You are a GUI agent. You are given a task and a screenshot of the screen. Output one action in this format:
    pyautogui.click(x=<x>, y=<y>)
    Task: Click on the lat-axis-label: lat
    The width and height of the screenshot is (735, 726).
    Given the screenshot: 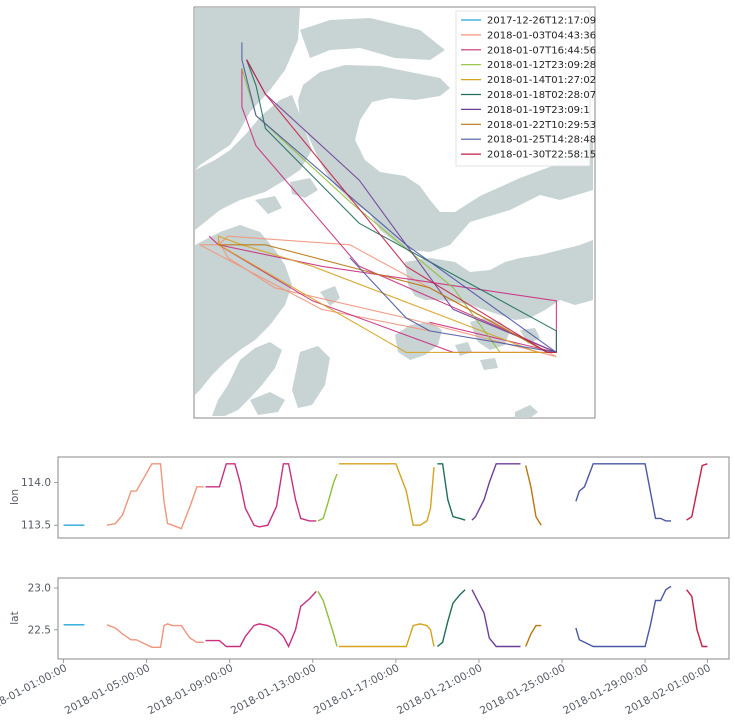 What is the action you would take?
    pyautogui.click(x=15, y=617)
    